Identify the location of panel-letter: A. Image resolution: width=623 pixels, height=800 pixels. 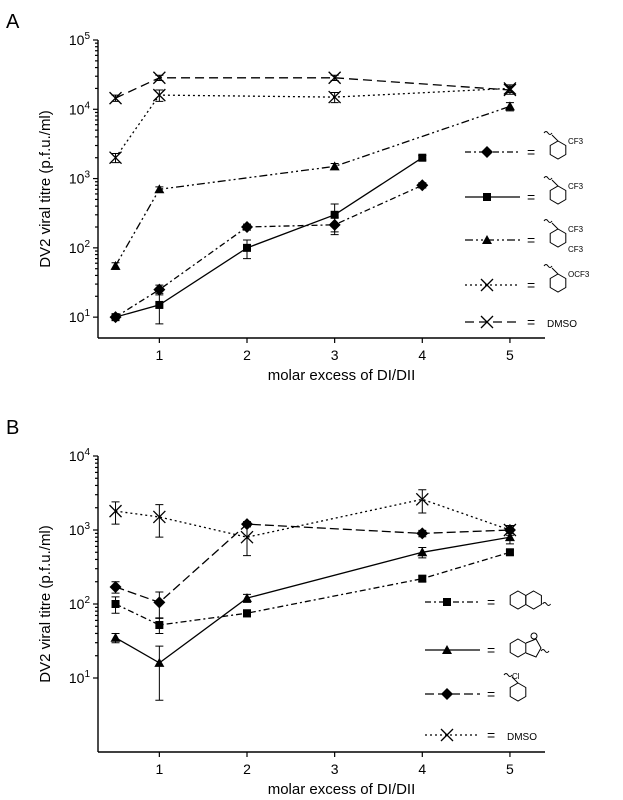
(13, 22).